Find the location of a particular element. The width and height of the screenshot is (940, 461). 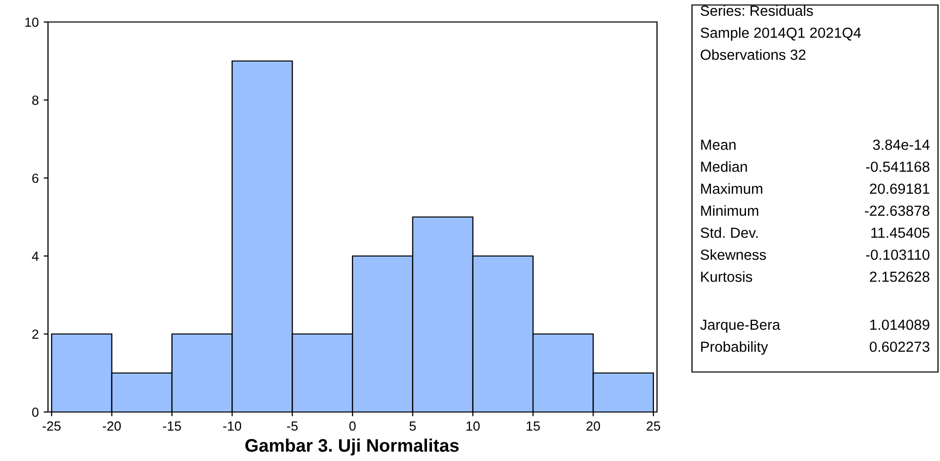

y-tick-label: 10 is located at coordinates (31, 22).